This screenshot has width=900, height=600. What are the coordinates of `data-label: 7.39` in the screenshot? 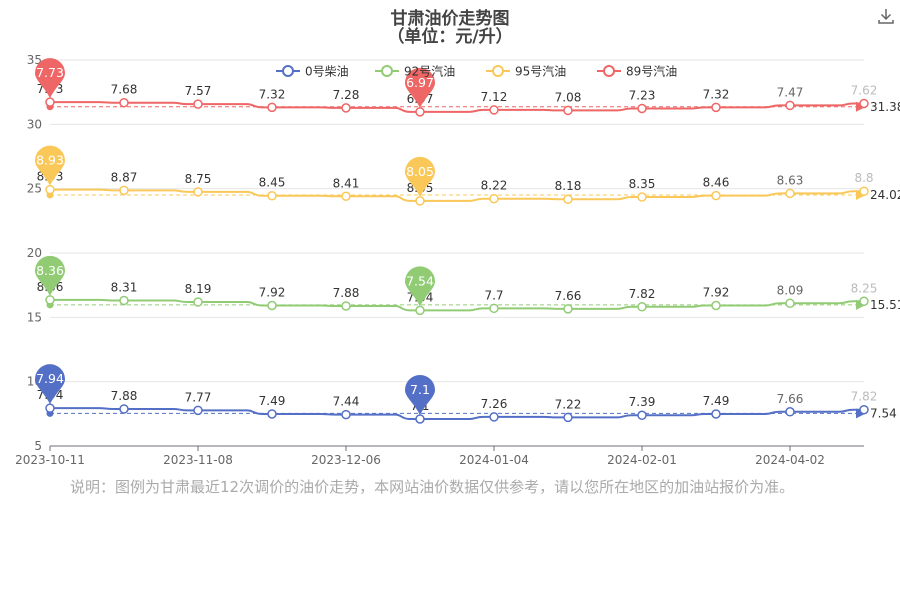 It's located at (642, 402).